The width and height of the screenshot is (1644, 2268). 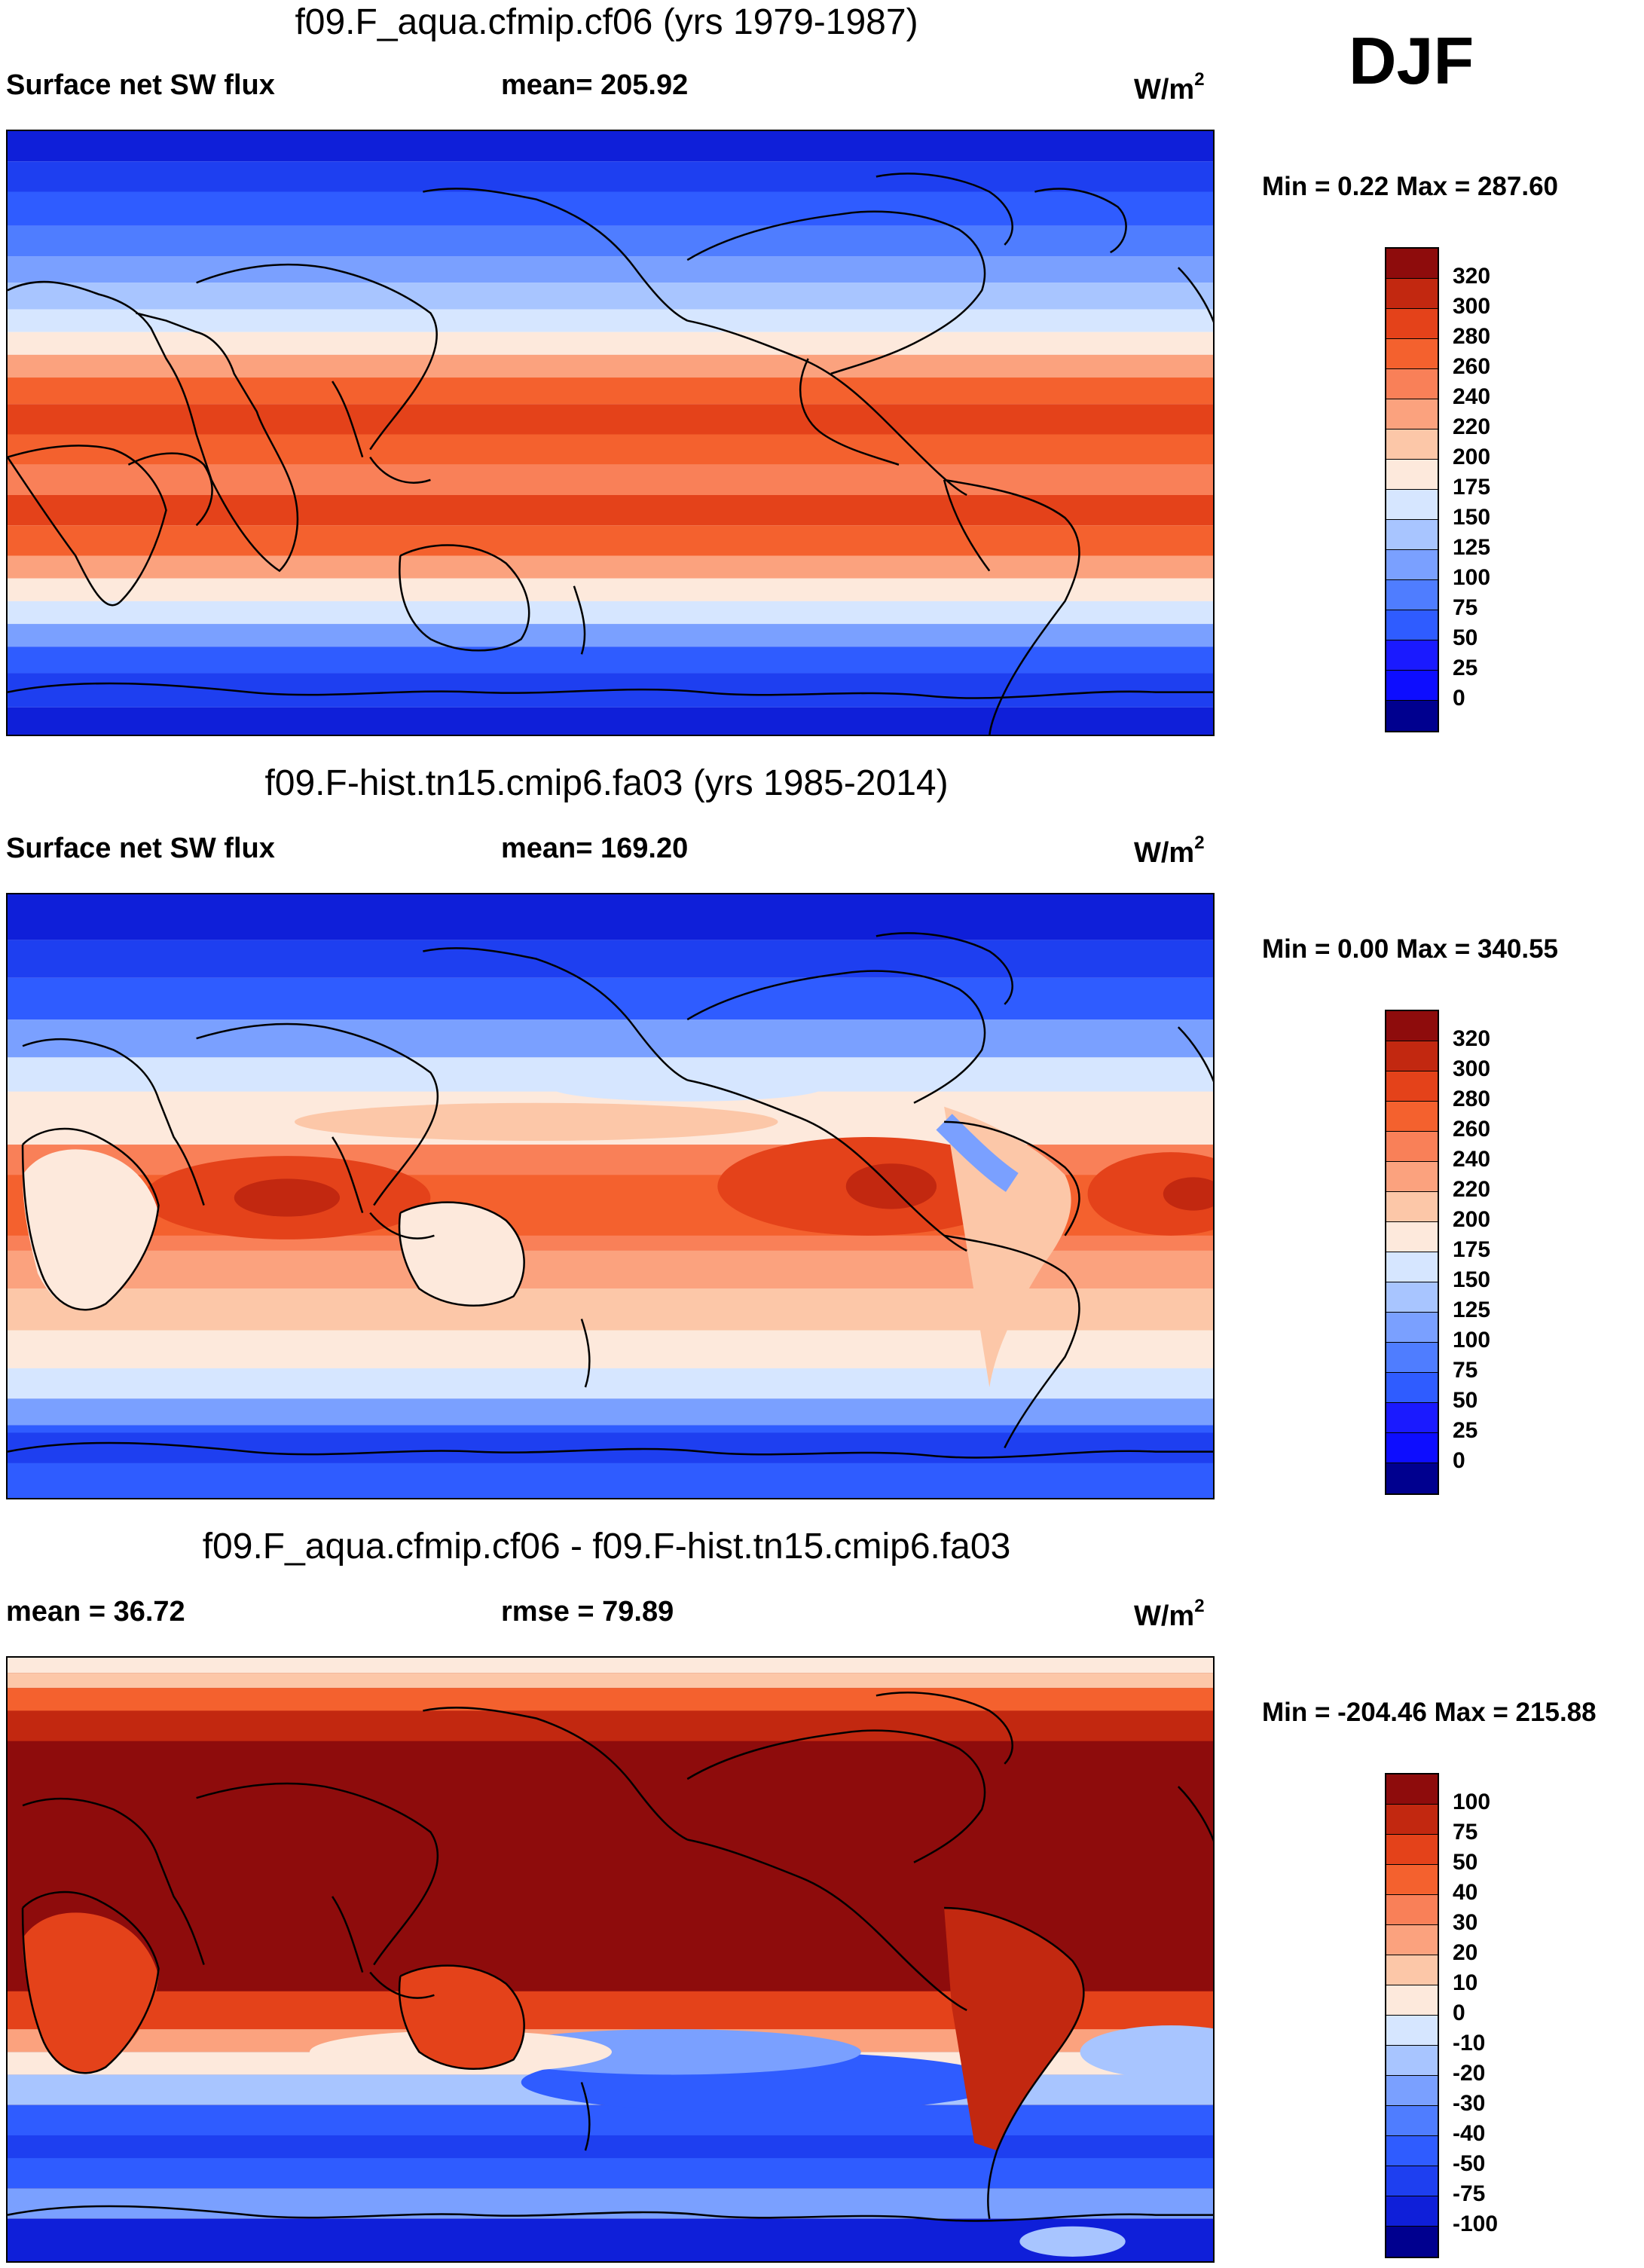 I want to click on colorbar-tick-label: 40, so click(x=1465, y=1892).